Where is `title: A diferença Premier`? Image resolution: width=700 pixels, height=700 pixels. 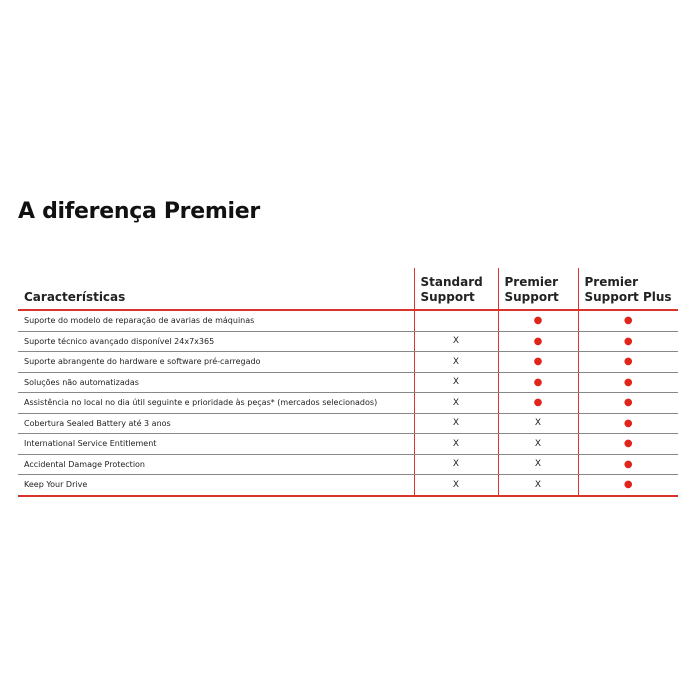
title: A diferença Premier is located at coordinates (139, 211).